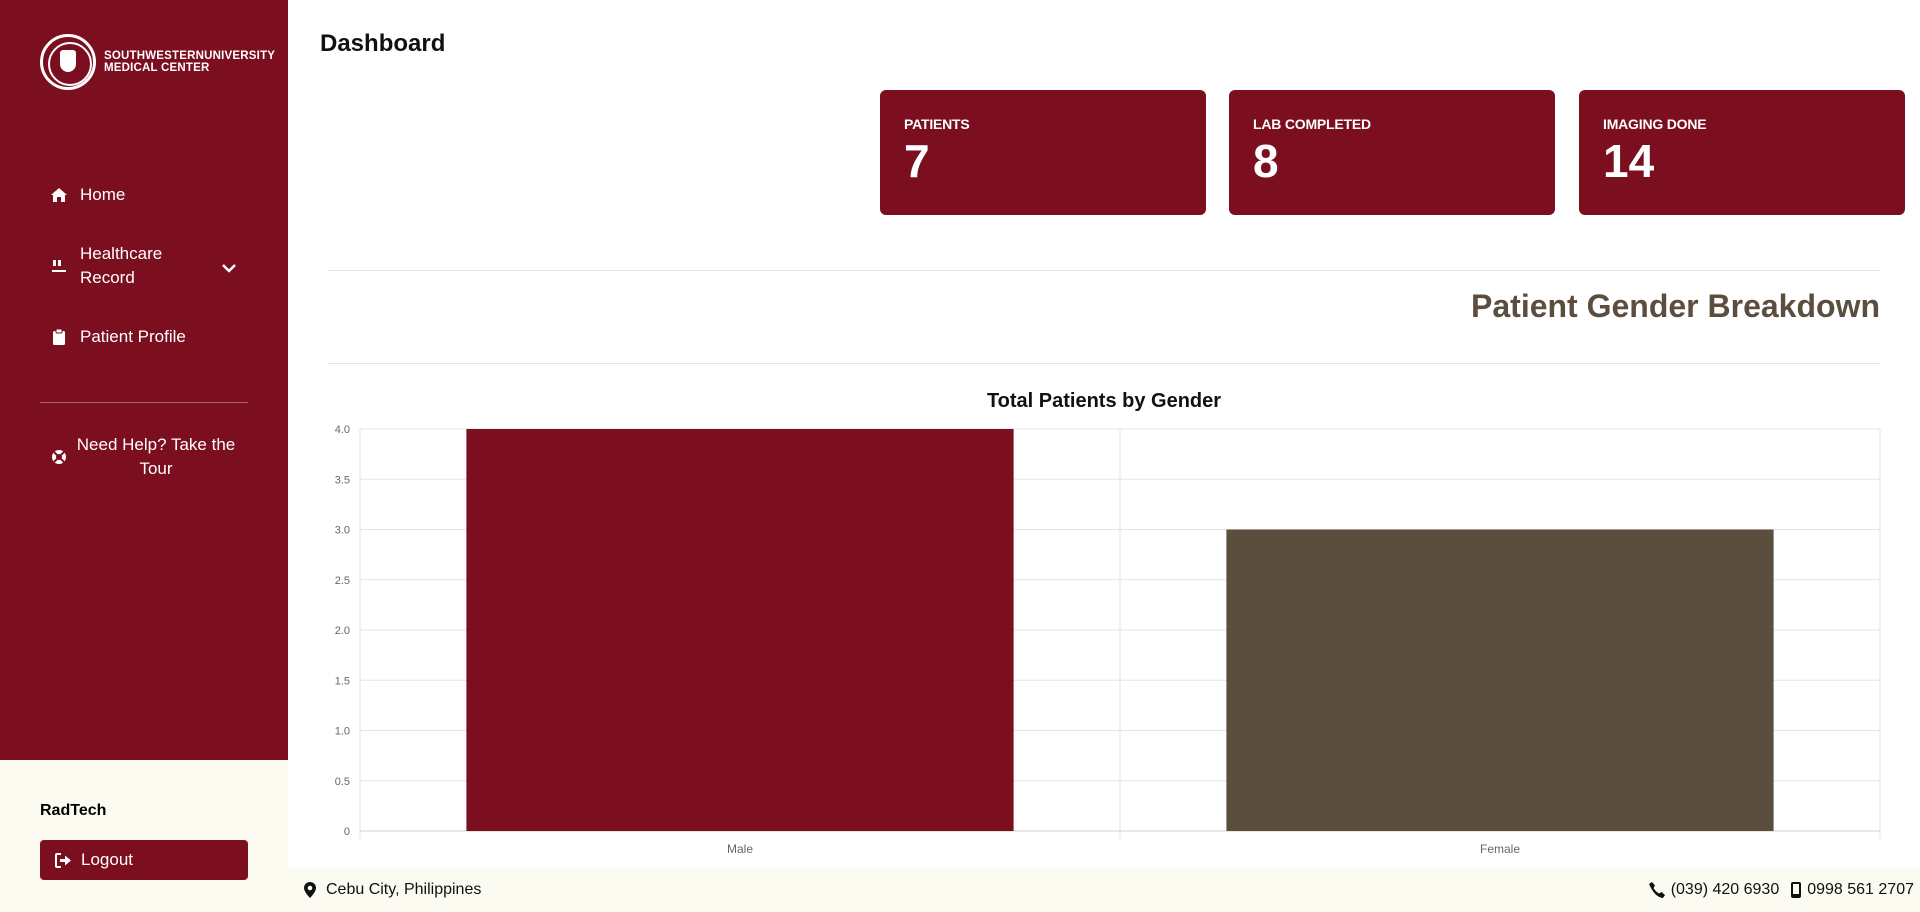  Describe the element at coordinates (1655, 124) in the screenshot. I see `stat-label: IMAGING DONE` at that location.